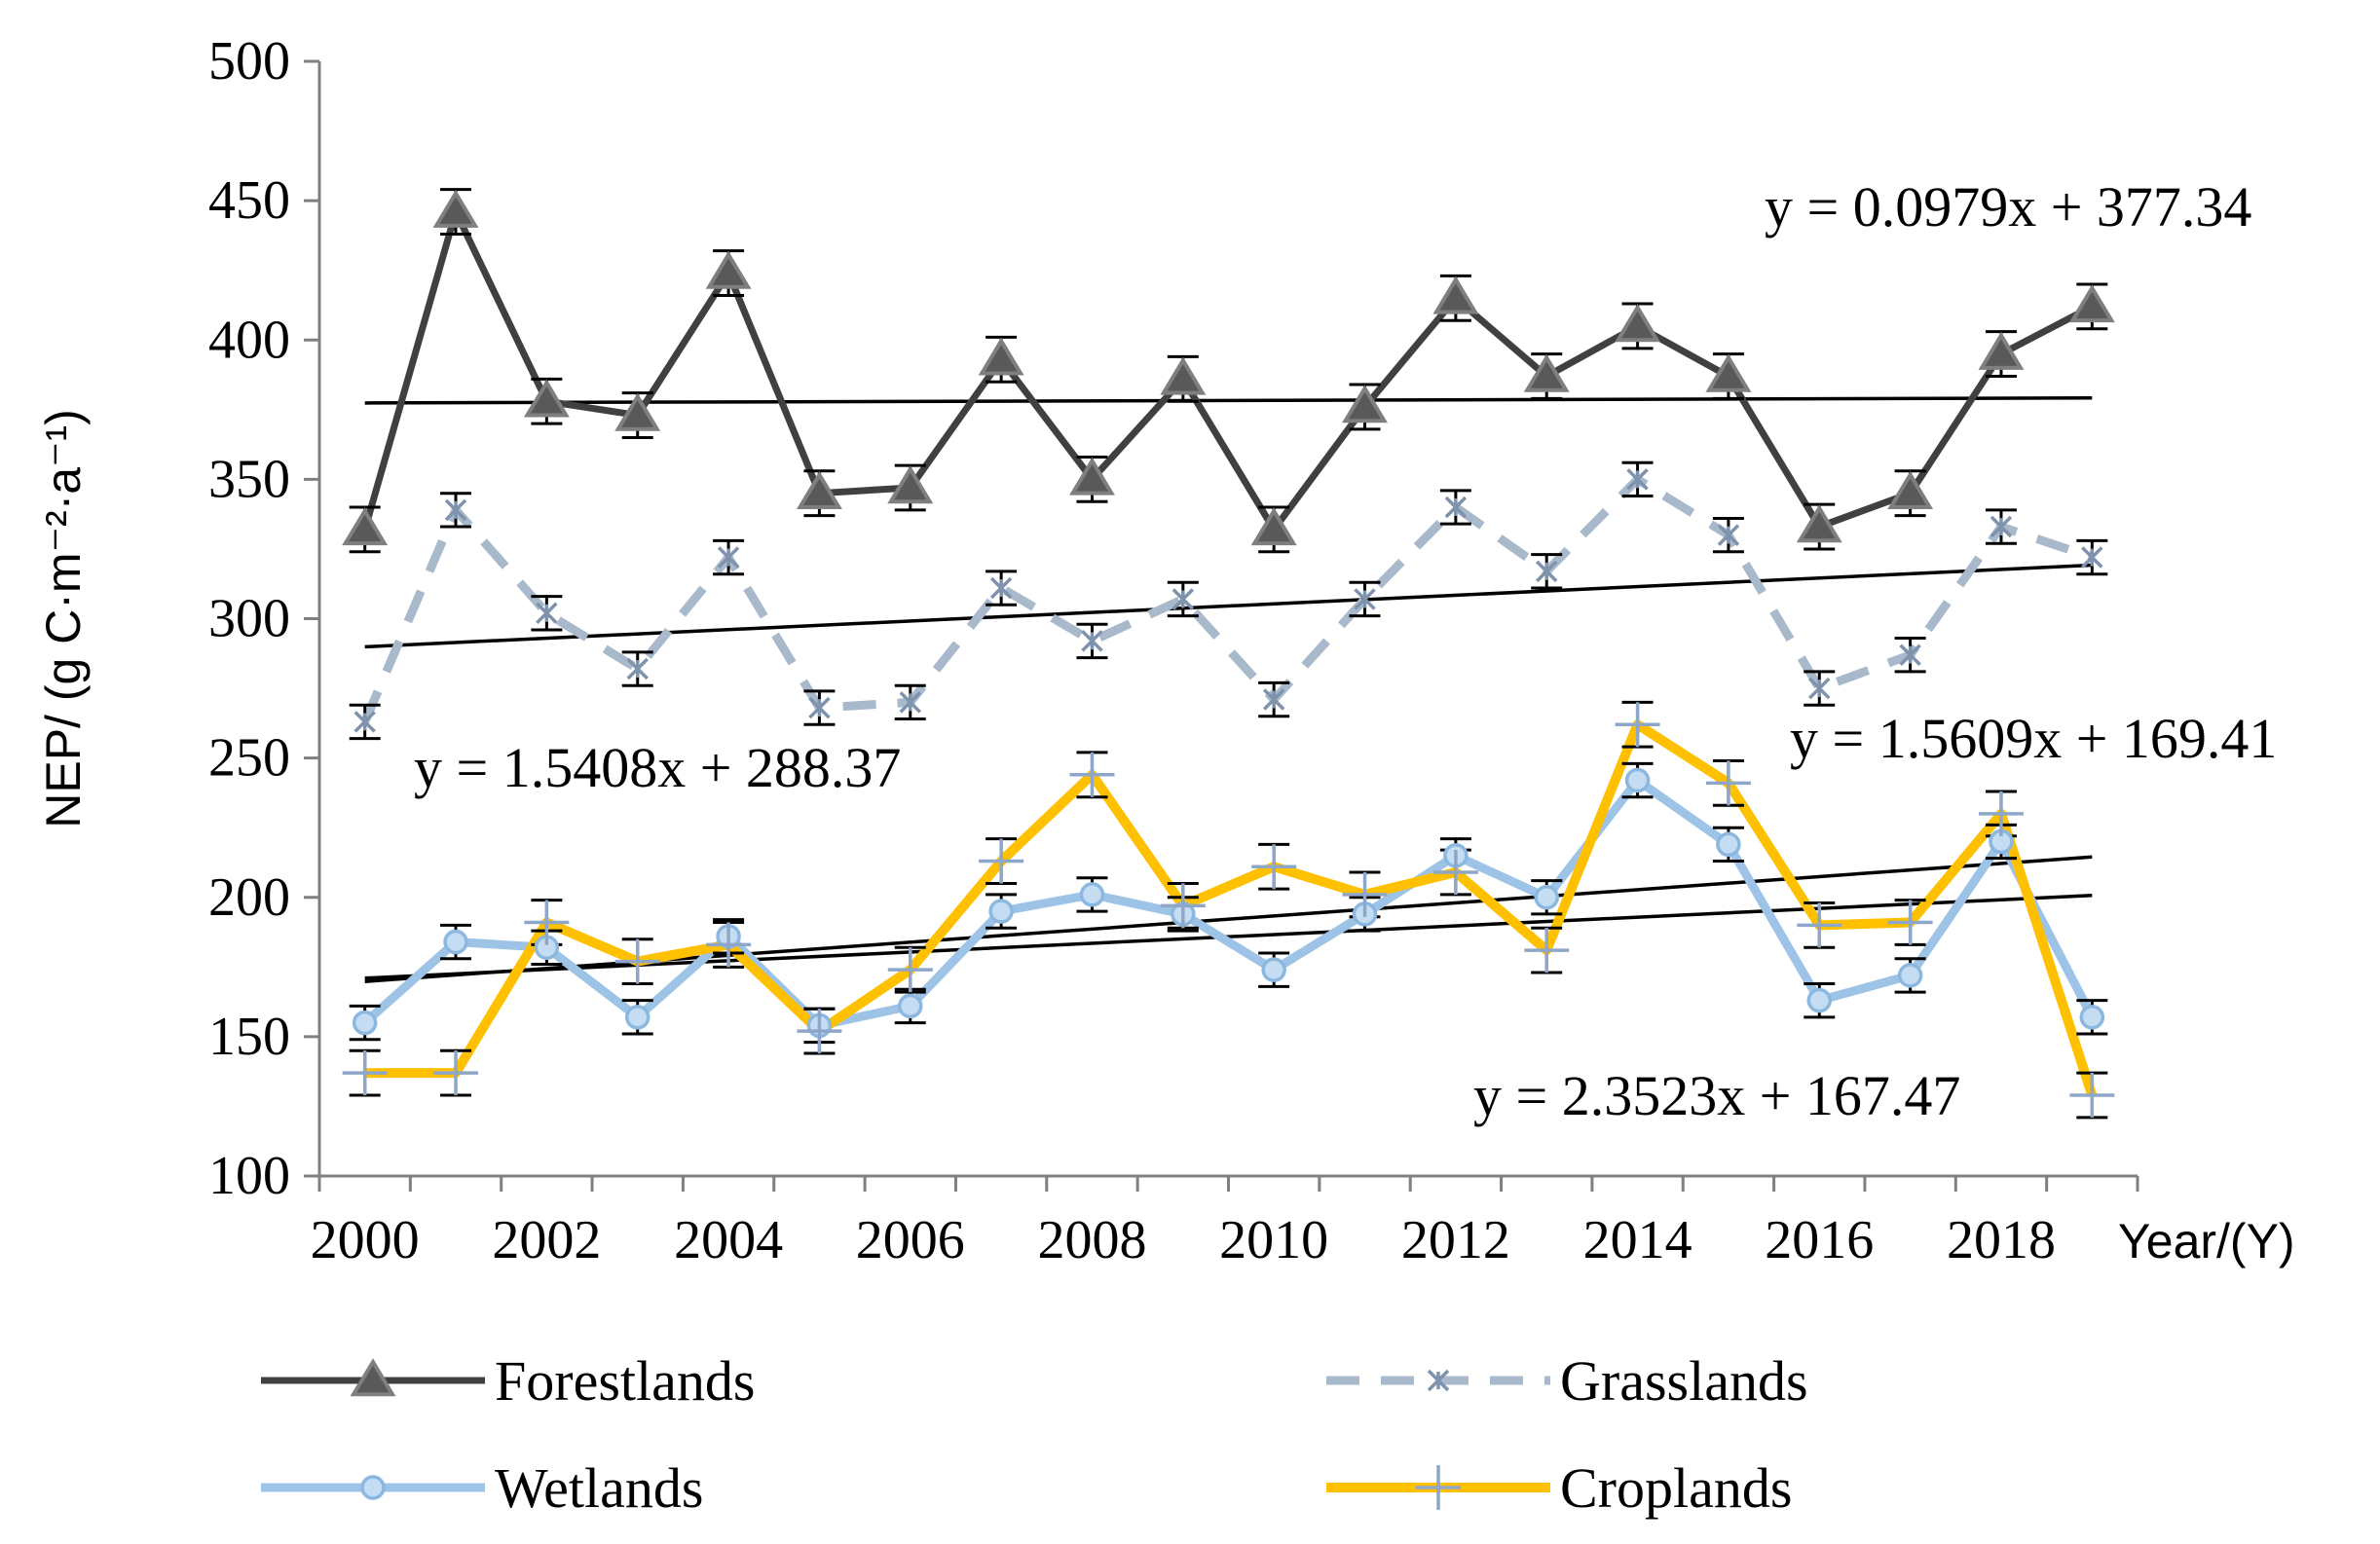 The image size is (2380, 1544). What do you see at coordinates (1228, 606) in the screenshot?
I see `trendline-grasslands` at bounding box center [1228, 606].